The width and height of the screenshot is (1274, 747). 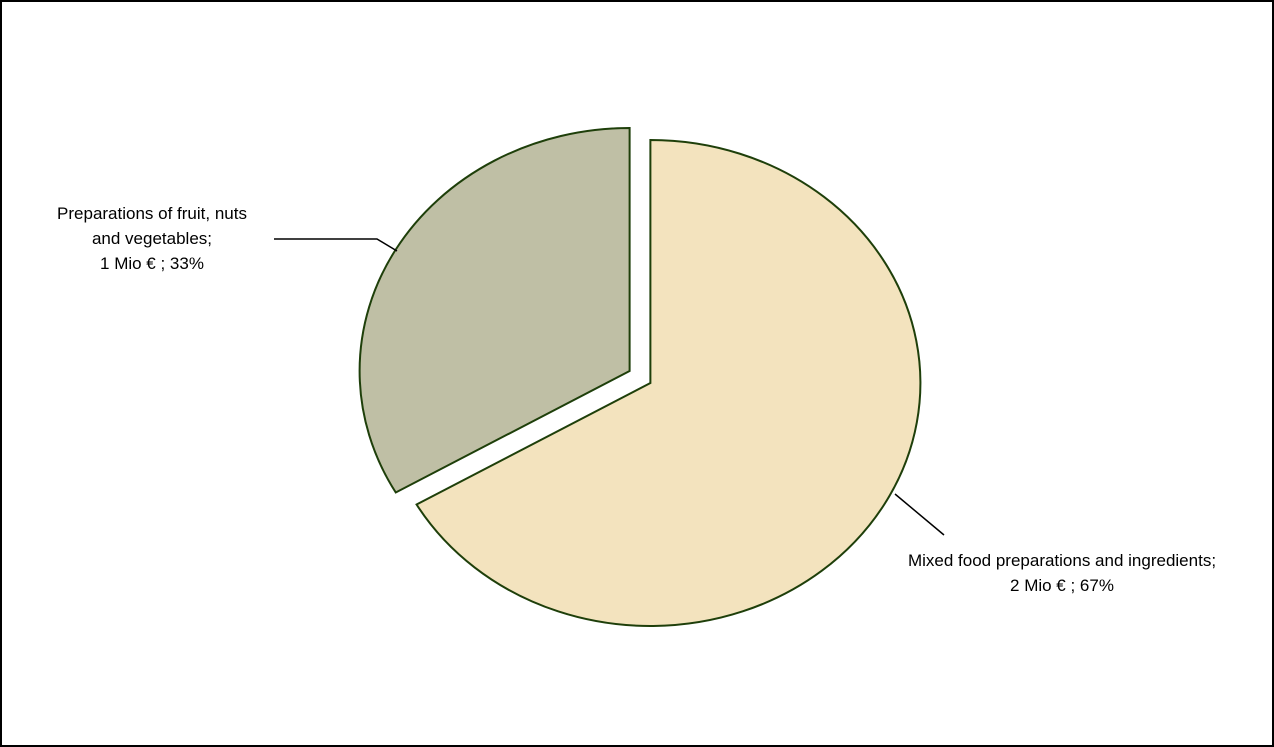 What do you see at coordinates (336, 245) in the screenshot?
I see `leader-line-fruit-nuts-vegetables` at bounding box center [336, 245].